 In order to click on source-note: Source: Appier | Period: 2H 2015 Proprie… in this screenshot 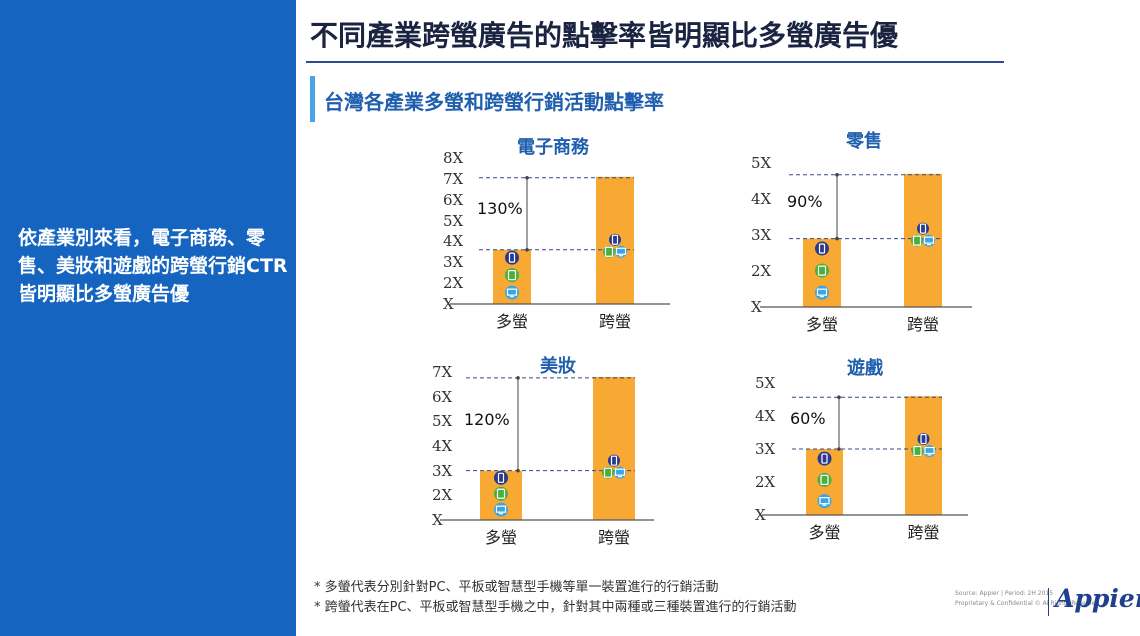, I will do `click(1027, 599)`.